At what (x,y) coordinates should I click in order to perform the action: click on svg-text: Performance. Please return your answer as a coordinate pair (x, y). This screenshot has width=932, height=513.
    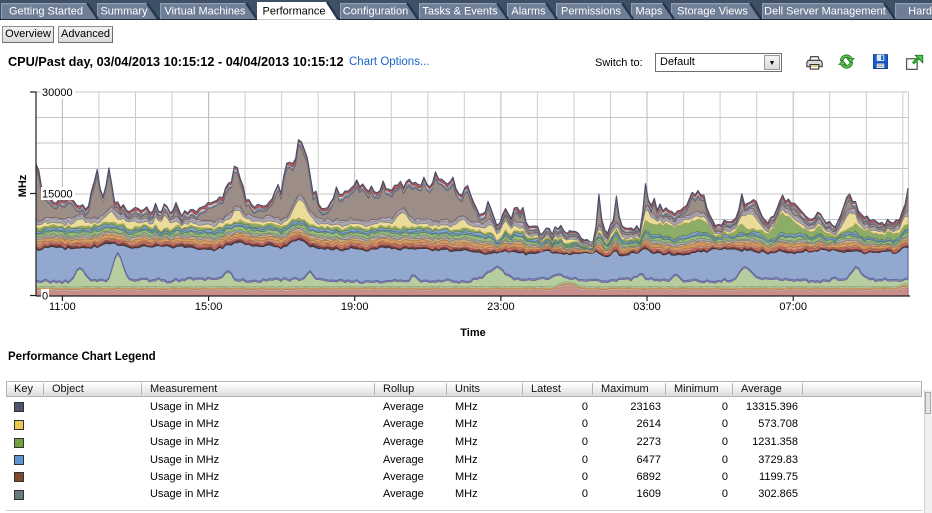
    Looking at the image, I should click on (294, 12).